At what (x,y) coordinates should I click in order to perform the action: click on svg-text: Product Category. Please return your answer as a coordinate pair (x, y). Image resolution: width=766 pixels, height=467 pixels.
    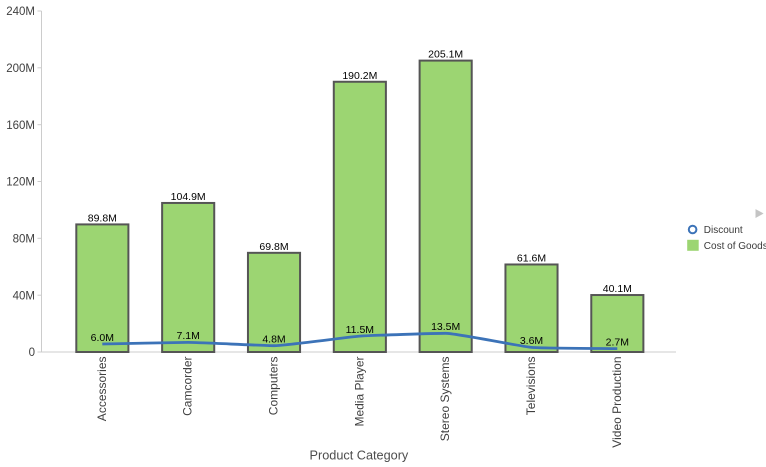
    Looking at the image, I should click on (359, 456).